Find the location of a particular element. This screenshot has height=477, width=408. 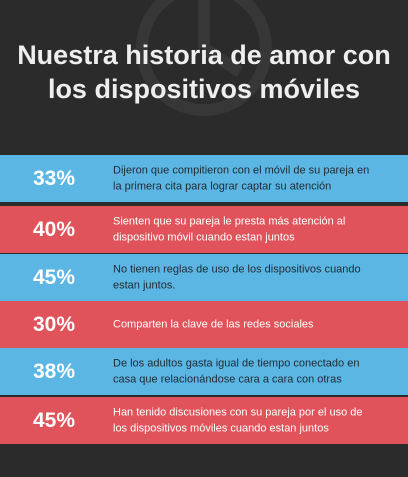

clock-icon is located at coordinates (204, 58).